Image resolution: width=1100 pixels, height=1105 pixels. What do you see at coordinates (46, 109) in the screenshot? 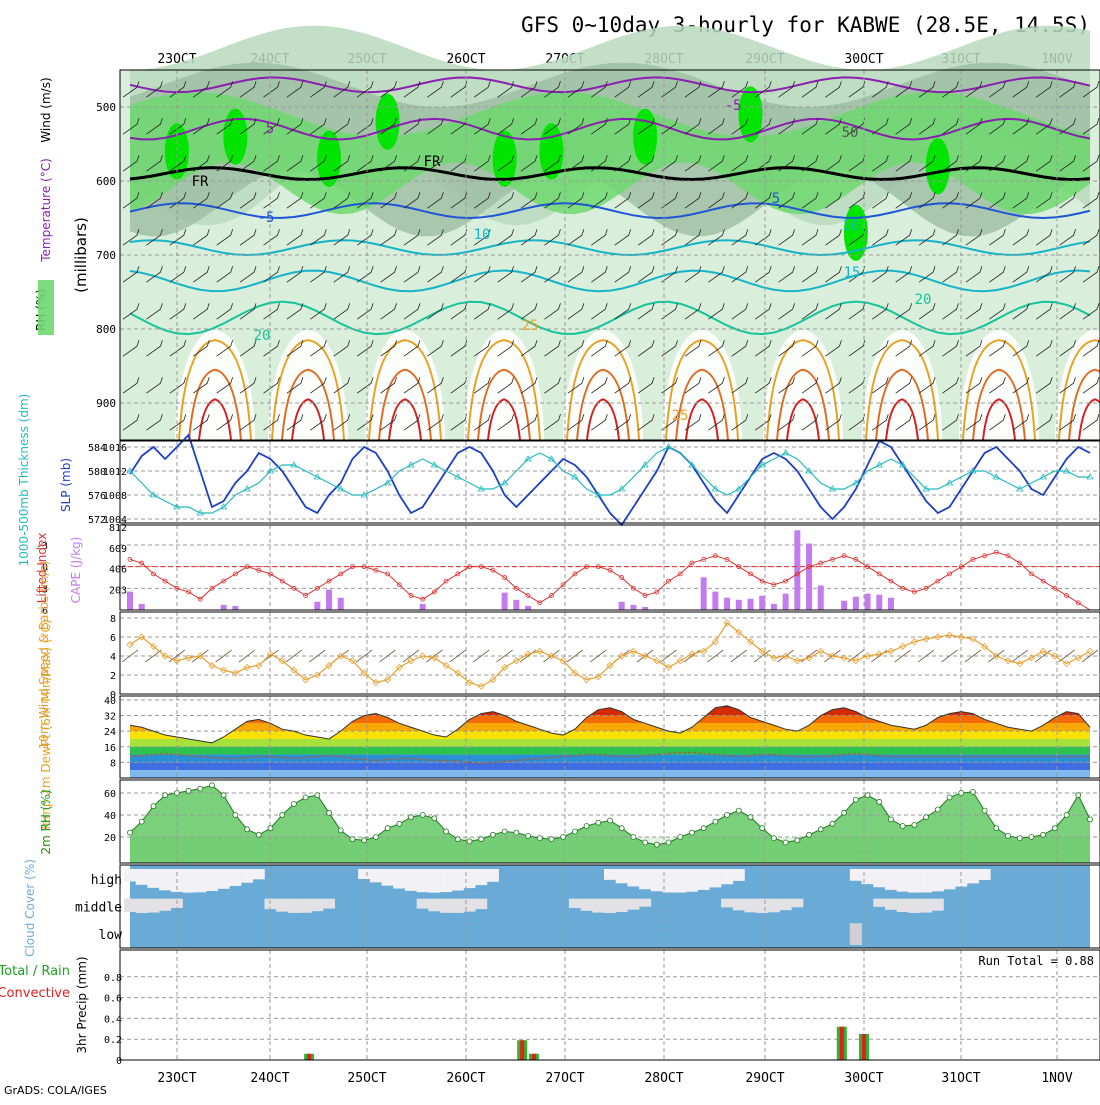
I see `wind-label: Wind (m/s)` at bounding box center [46, 109].